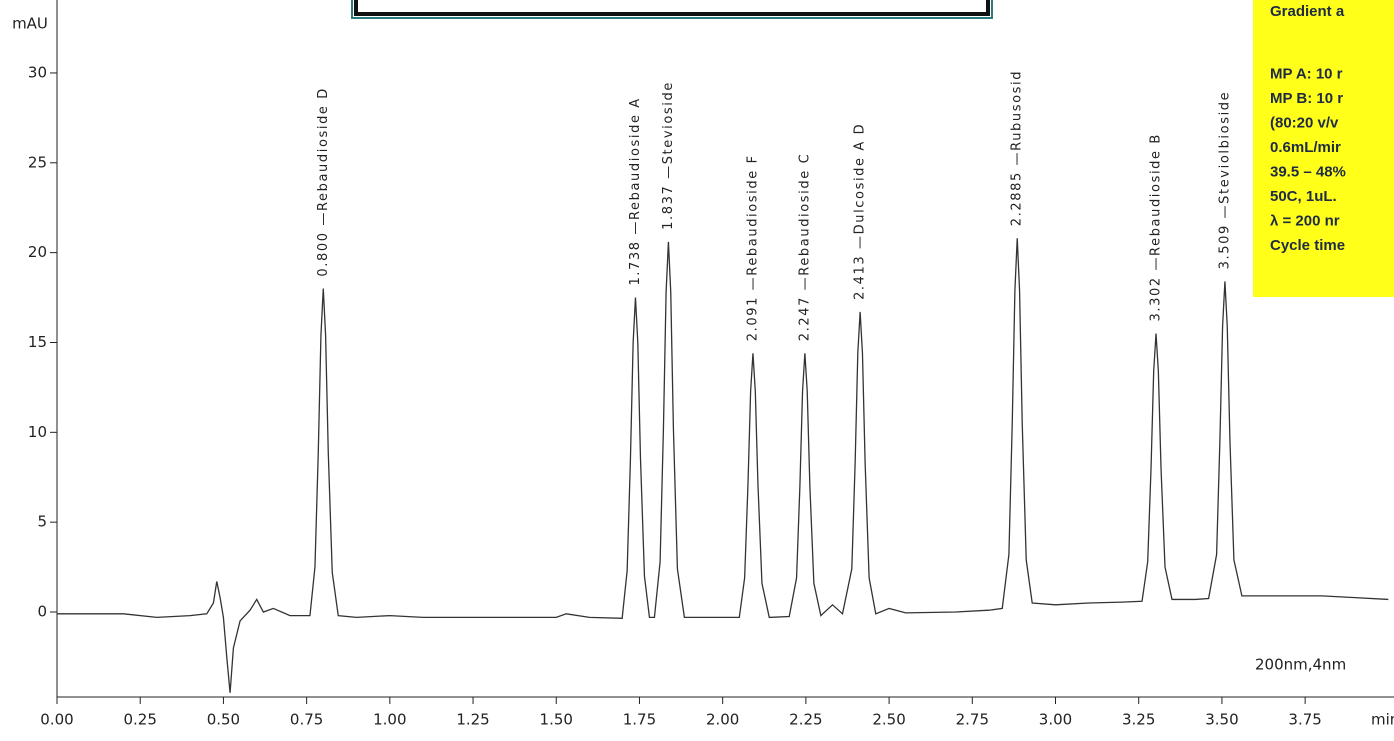  I want to click on x-tick-label: 2.00, so click(722, 720).